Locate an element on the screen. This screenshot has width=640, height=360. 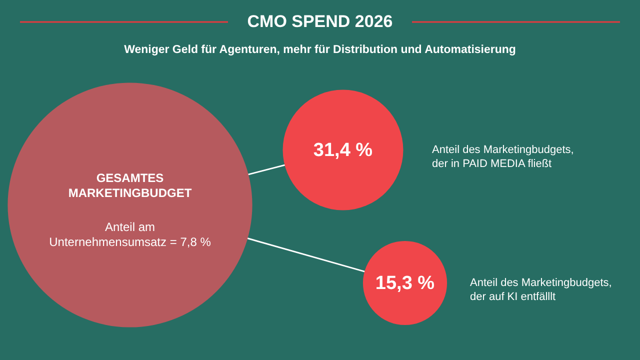
data-label: 15,3 % is located at coordinates (405, 283).